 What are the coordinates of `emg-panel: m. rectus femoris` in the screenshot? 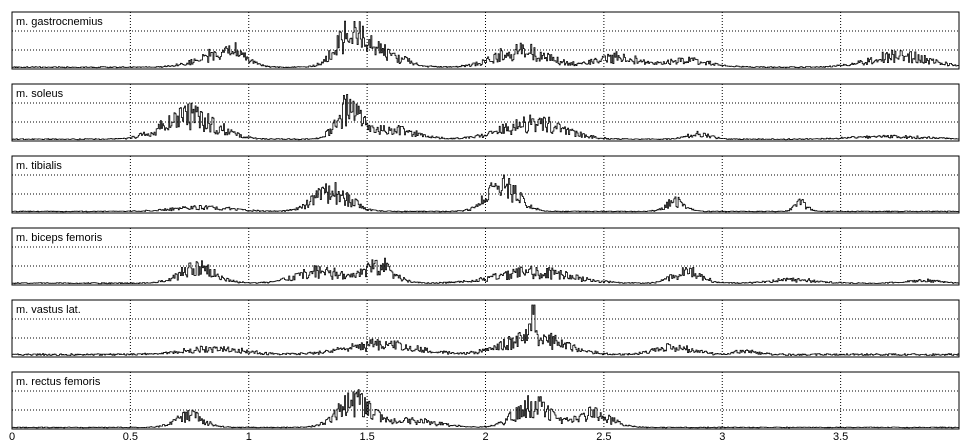 It's located at (485, 400).